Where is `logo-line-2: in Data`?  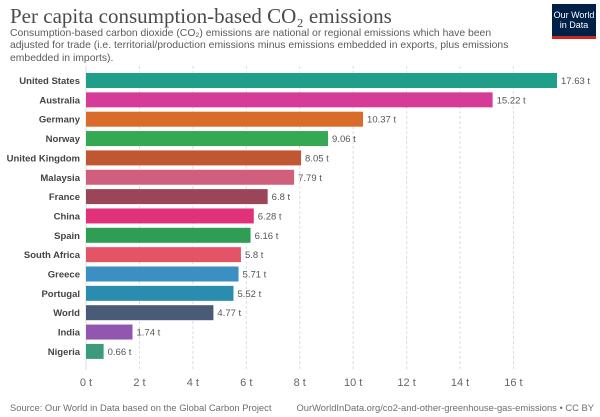 logo-line-2: in Data is located at coordinates (574, 25).